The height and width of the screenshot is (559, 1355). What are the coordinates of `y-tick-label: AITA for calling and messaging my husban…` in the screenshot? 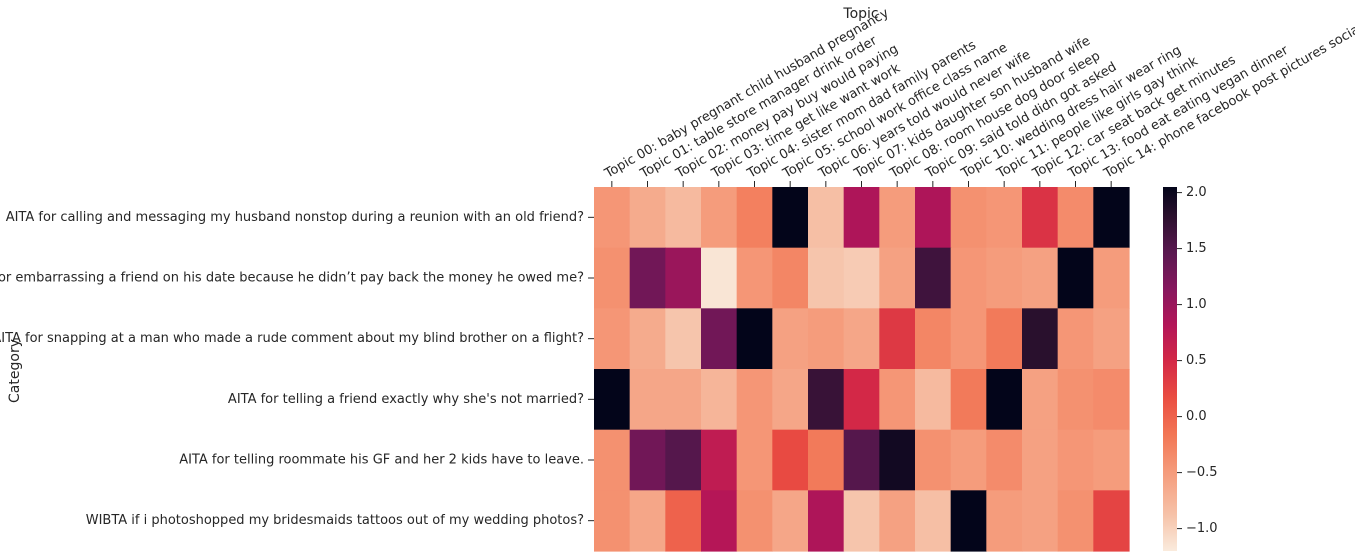 It's located at (295, 217).